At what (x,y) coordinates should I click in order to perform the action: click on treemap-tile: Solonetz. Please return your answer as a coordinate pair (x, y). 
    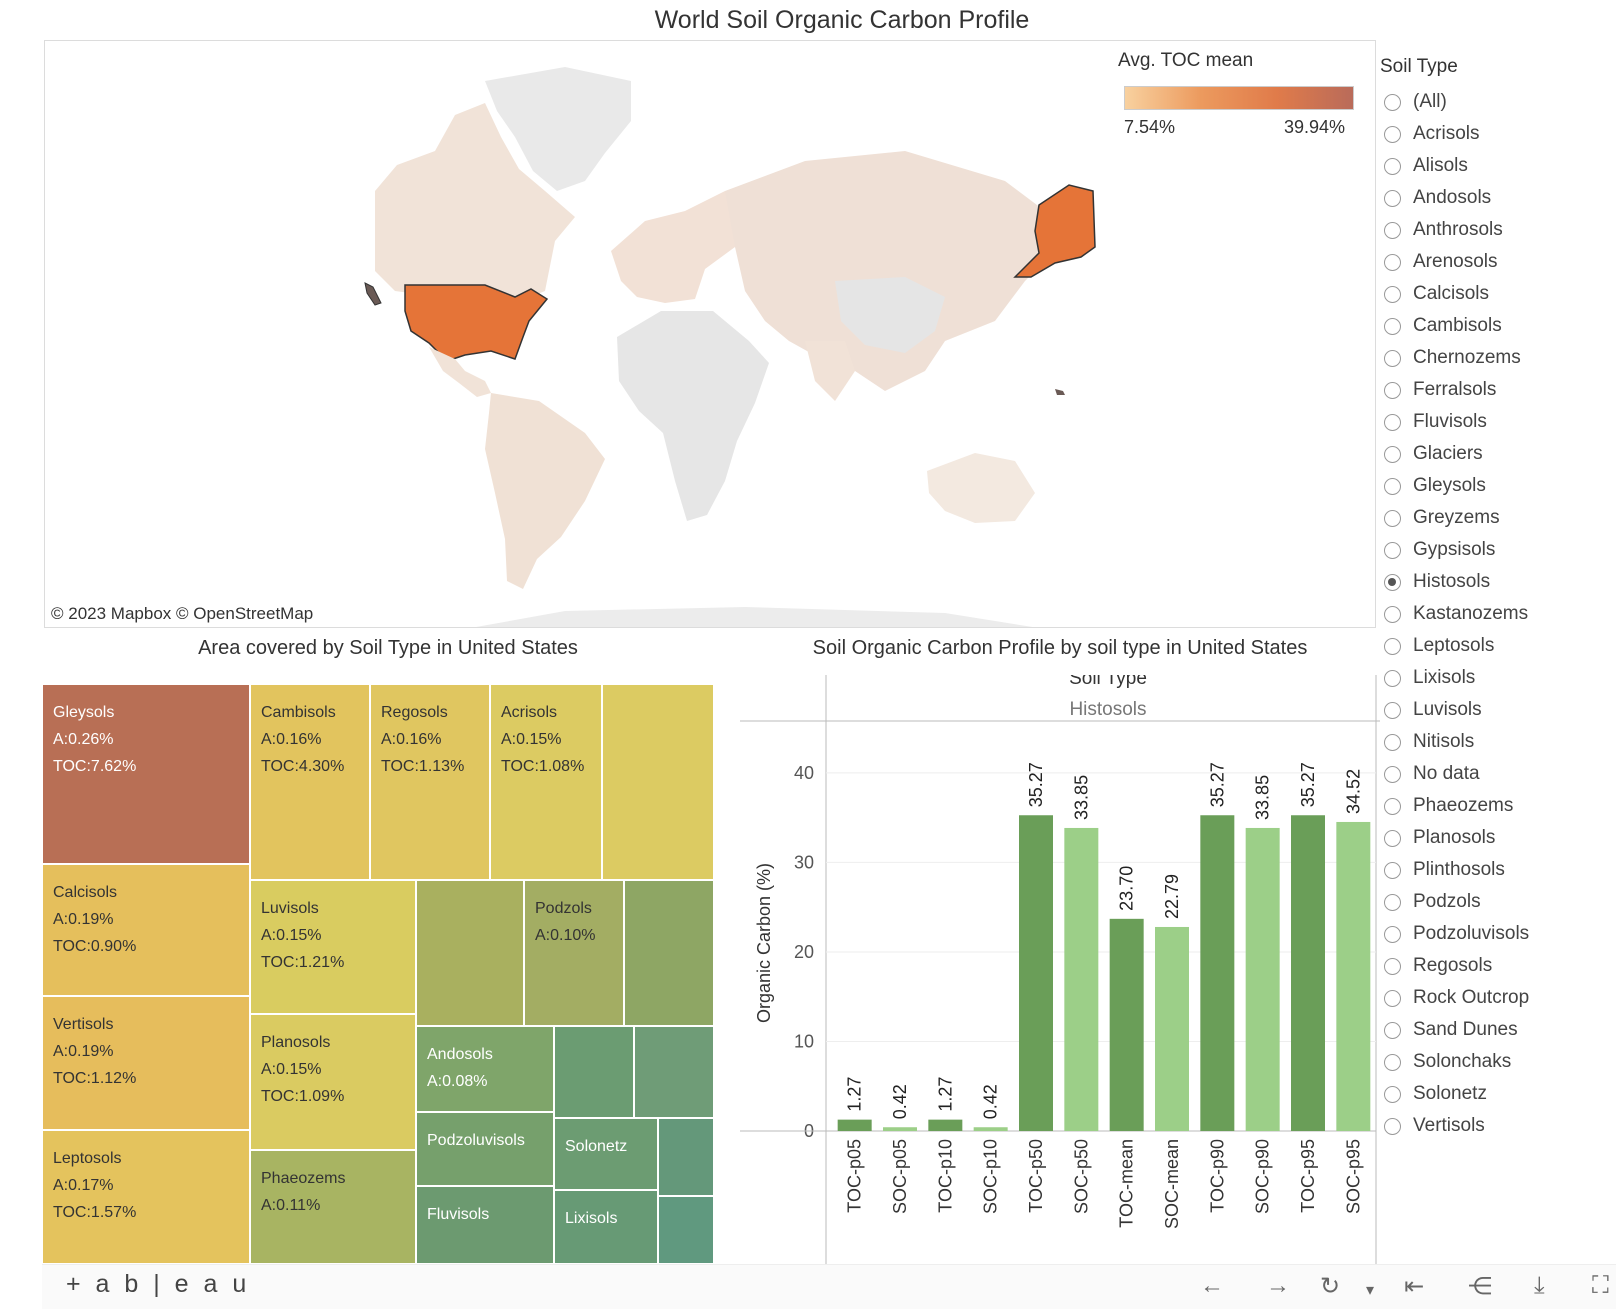
    Looking at the image, I should click on (606, 1154).